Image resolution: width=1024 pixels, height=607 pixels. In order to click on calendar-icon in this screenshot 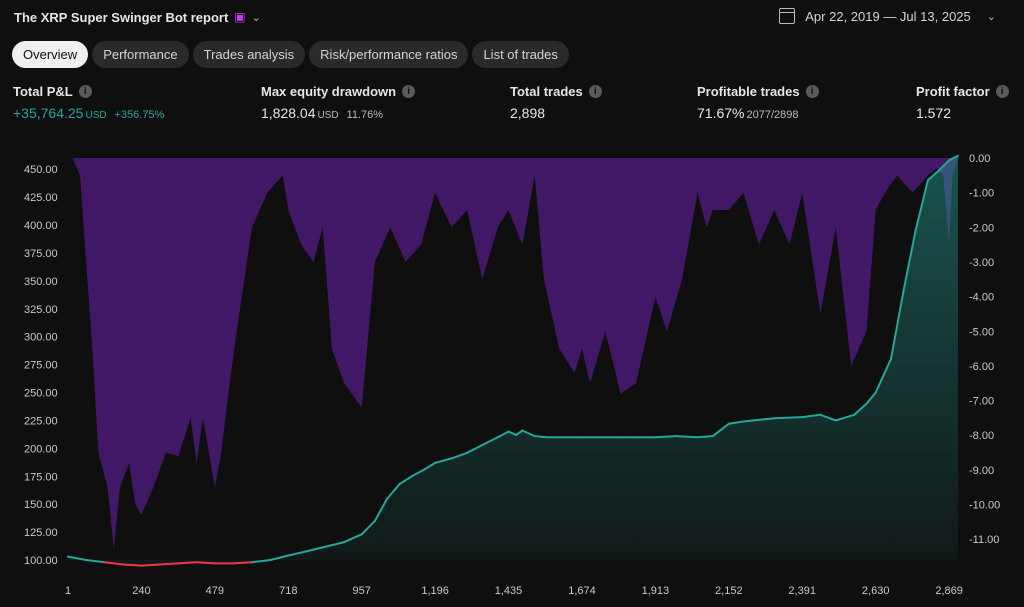, I will do `click(787, 16)`.